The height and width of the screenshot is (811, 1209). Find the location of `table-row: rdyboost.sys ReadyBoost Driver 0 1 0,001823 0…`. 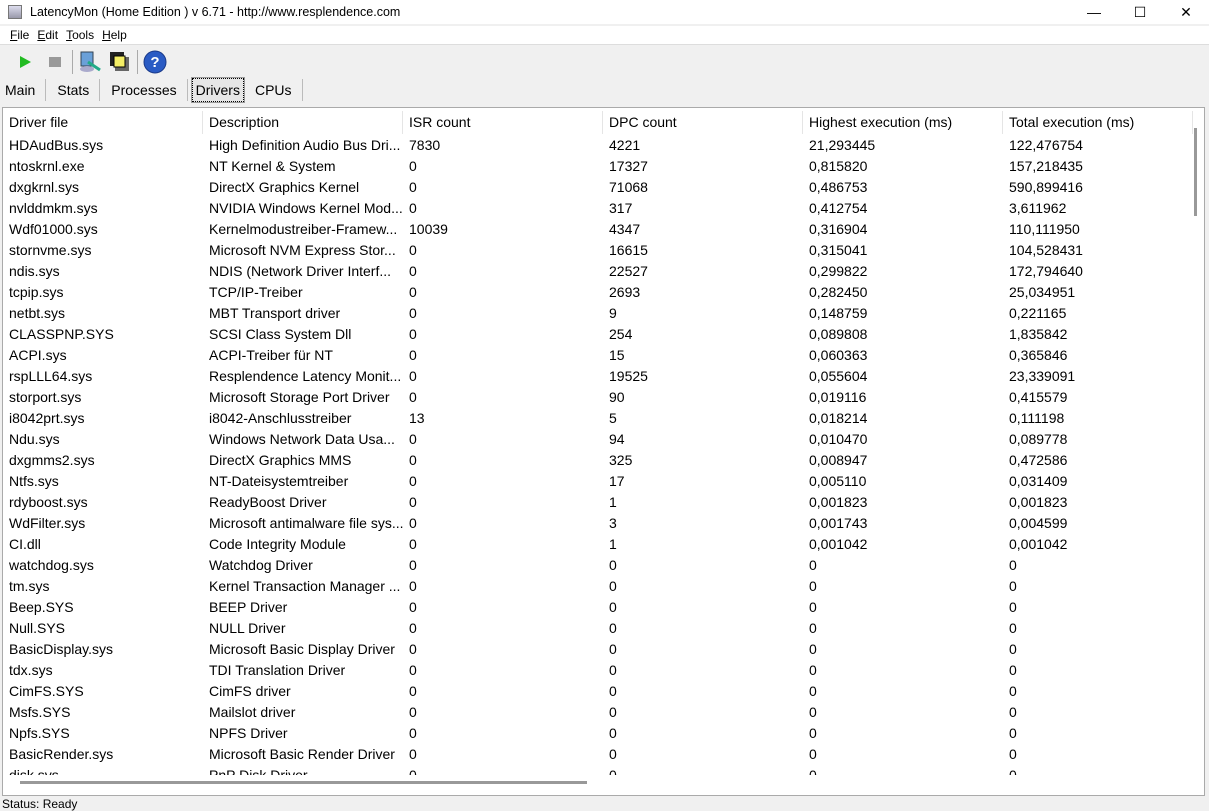

table-row: rdyboost.sys ReadyBoost Driver 0 1 0,001823 0… is located at coordinates (598, 502).